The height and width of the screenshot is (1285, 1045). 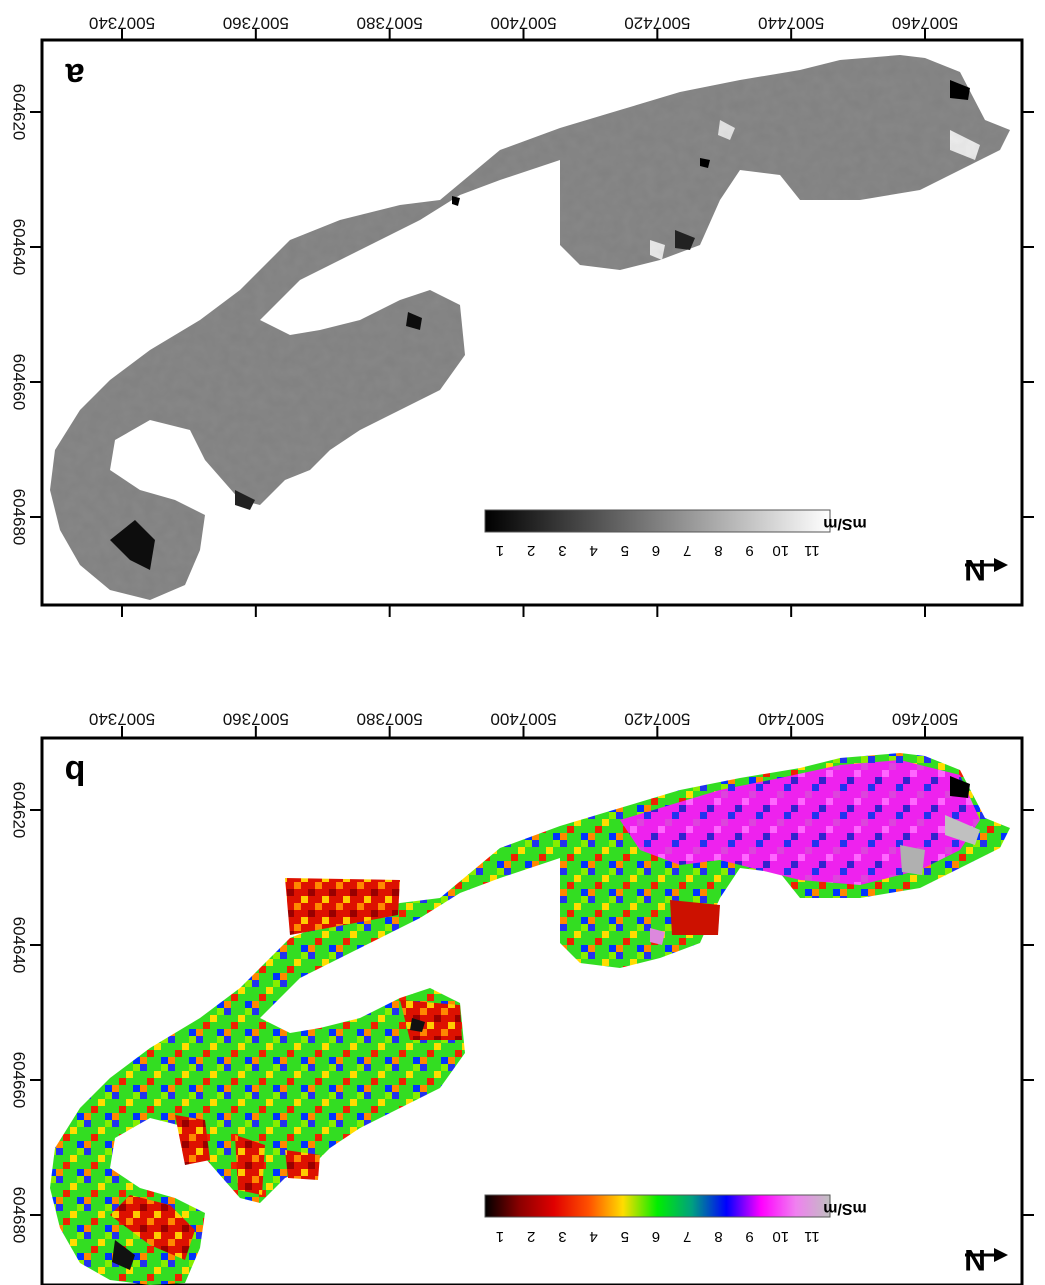 I want to click on panel-b-colorbar-unit: mS/m, so click(x=845, y=1208).